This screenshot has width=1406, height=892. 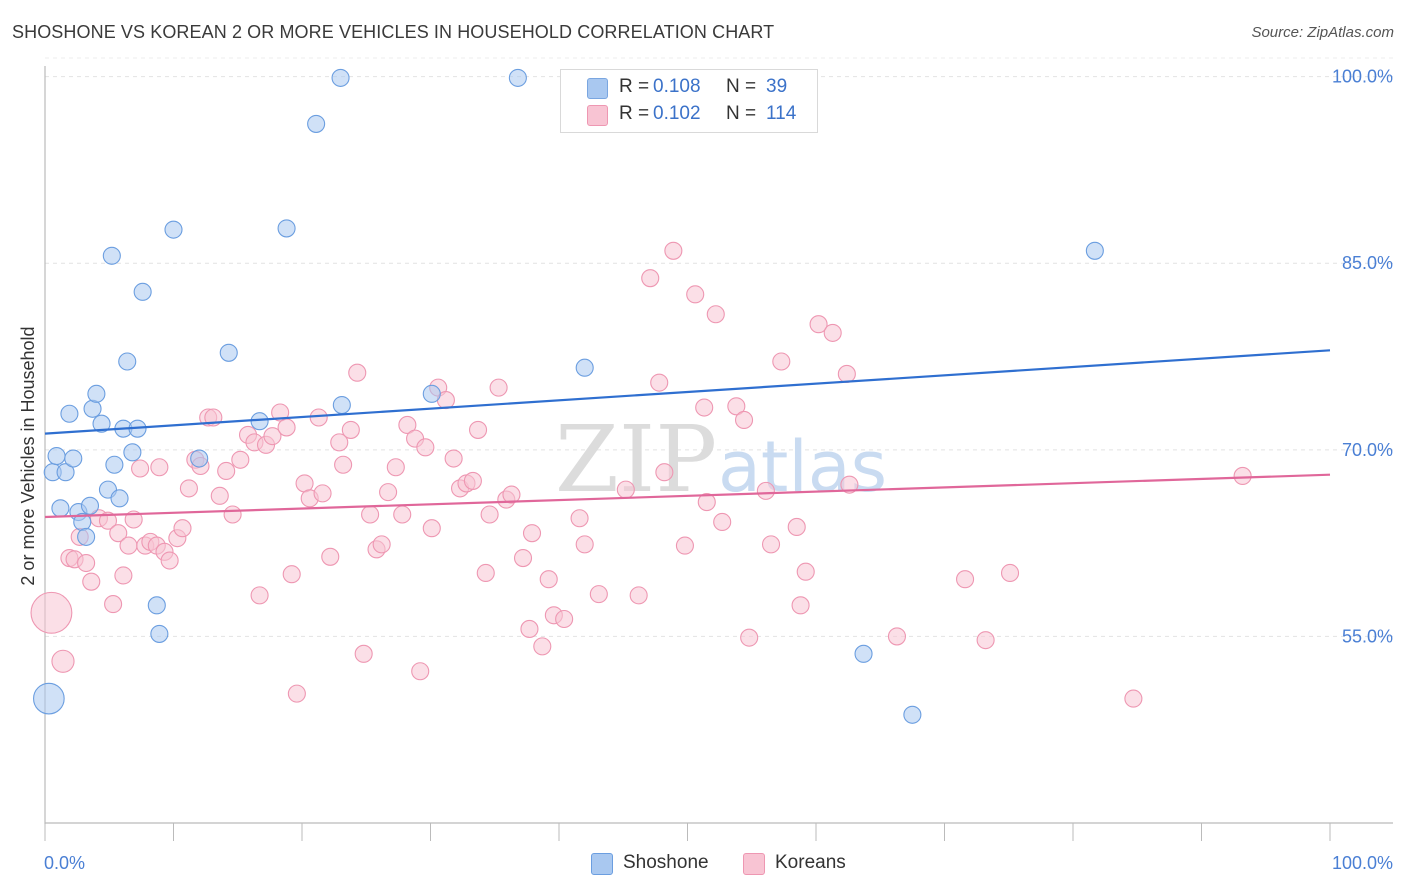 I want to click on x-tick-label: 0.0%, so click(x=64, y=863).